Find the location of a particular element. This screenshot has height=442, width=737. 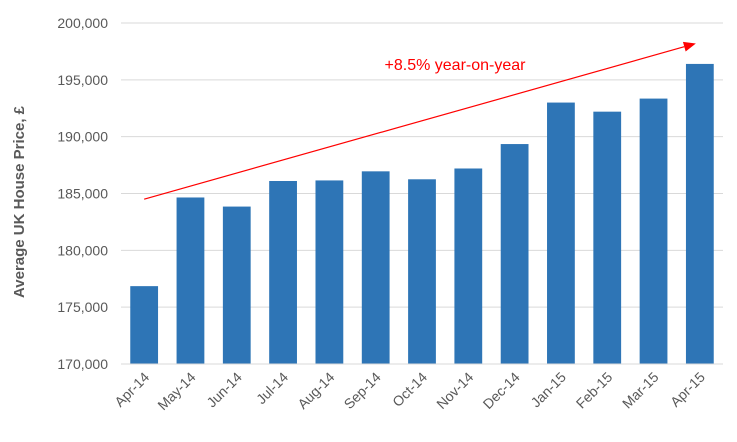

x-tick-label: Jan-15 is located at coordinates (548, 390).